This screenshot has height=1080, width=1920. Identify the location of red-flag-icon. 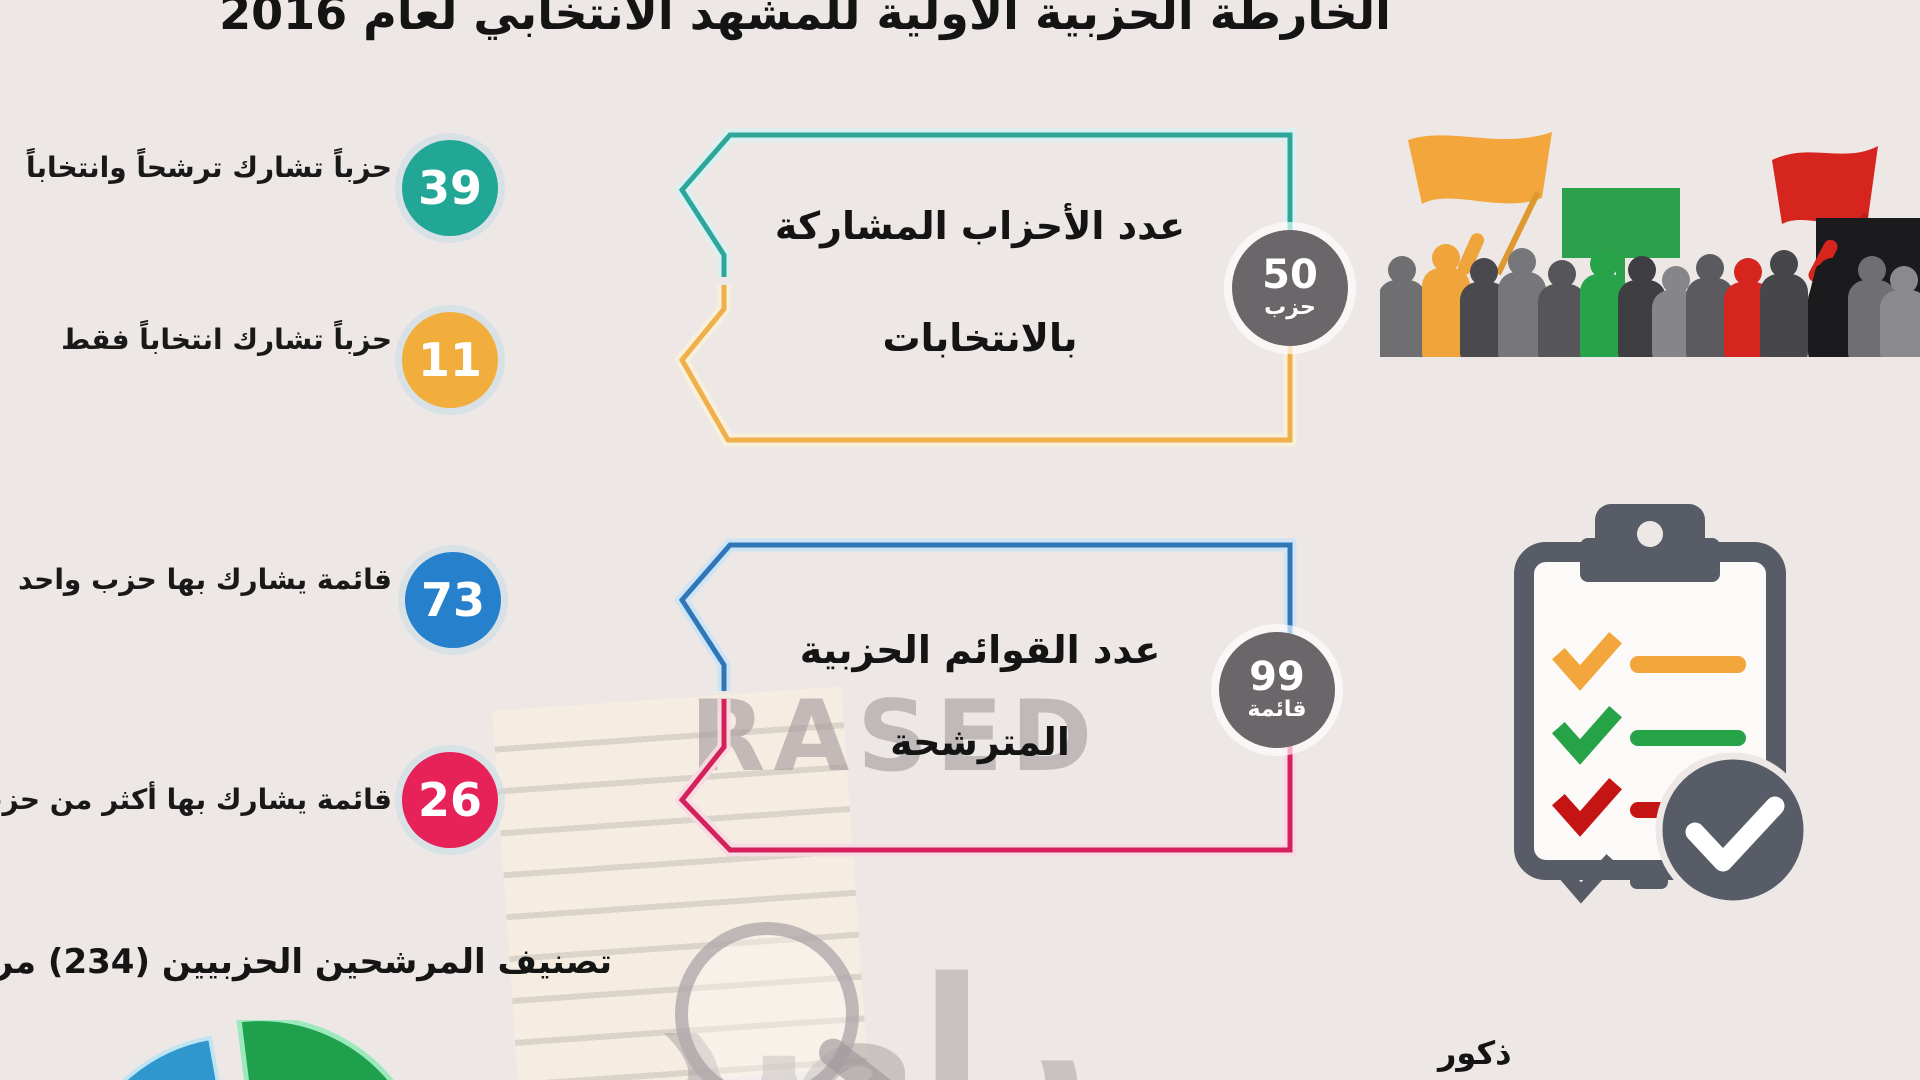
(1825, 185).